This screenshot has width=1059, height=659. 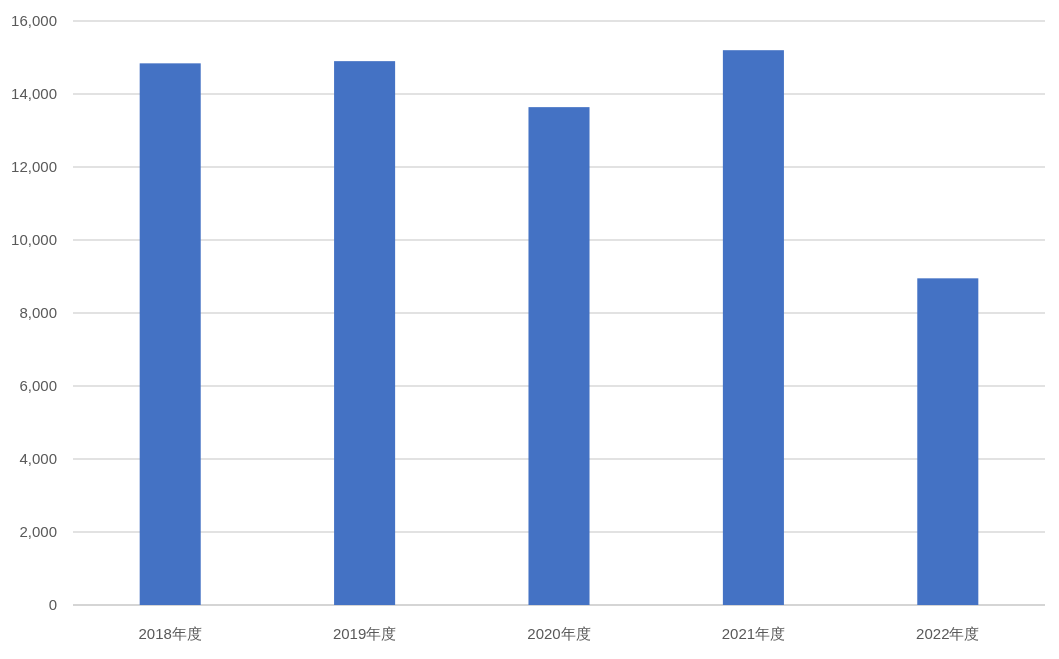 What do you see at coordinates (170, 633) in the screenshot?
I see `x-tick-label: 2018年度` at bounding box center [170, 633].